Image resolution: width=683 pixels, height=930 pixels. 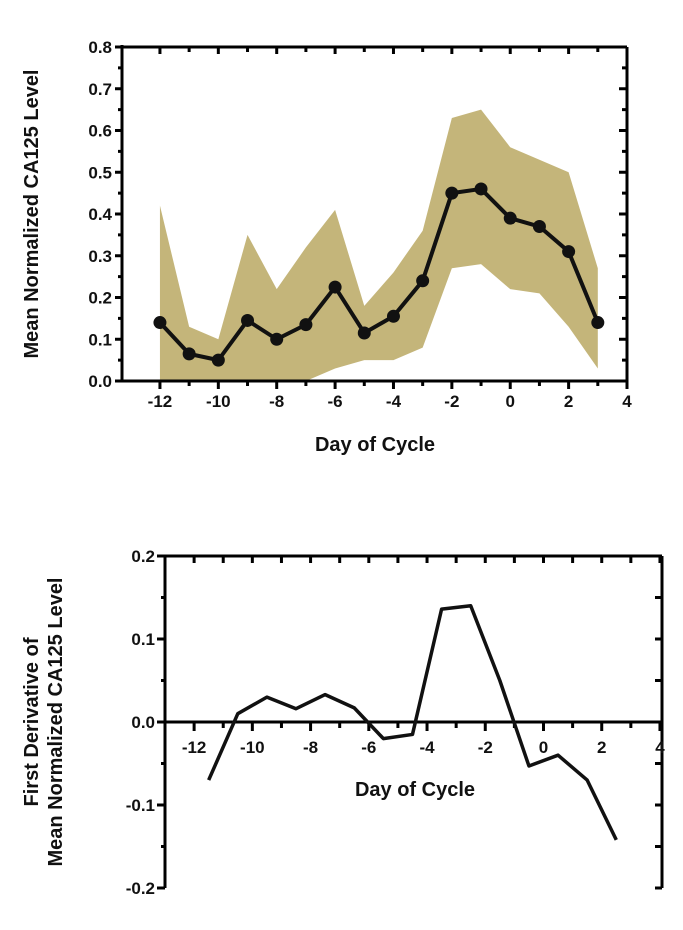 I want to click on mean-line, so click(x=379, y=274).